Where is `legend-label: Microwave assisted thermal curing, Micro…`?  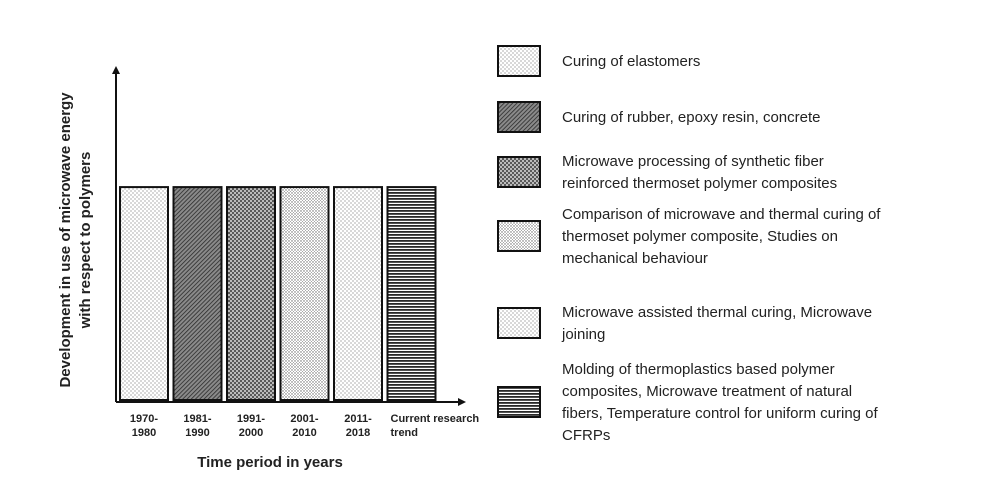 legend-label: Microwave assisted thermal curing, Micro… is located at coordinates (716, 323).